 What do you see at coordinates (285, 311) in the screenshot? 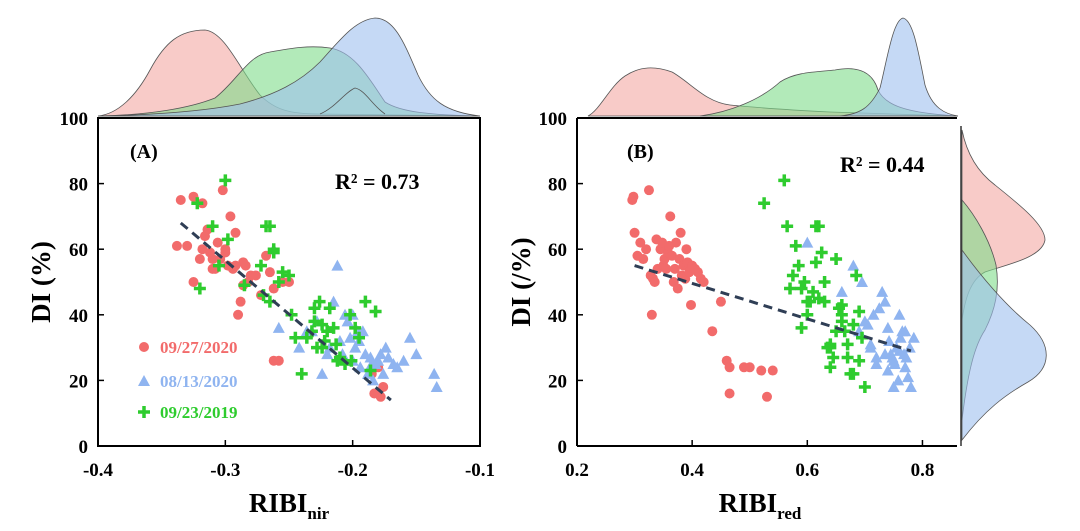
I see `fit-line-a` at bounding box center [285, 311].